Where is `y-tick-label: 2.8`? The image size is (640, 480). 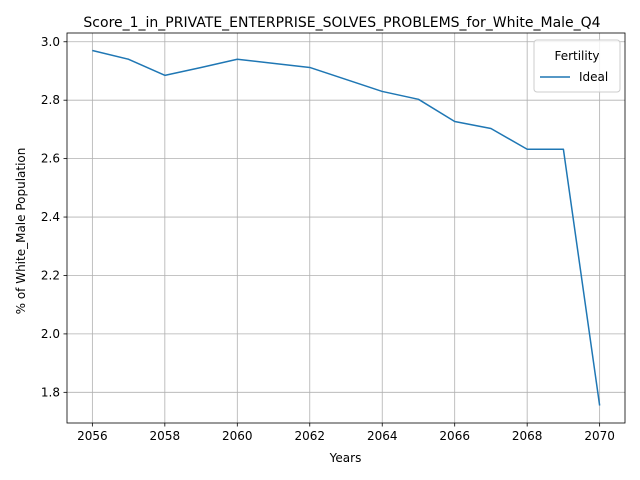 y-tick-label: 2.8 is located at coordinates (50, 100).